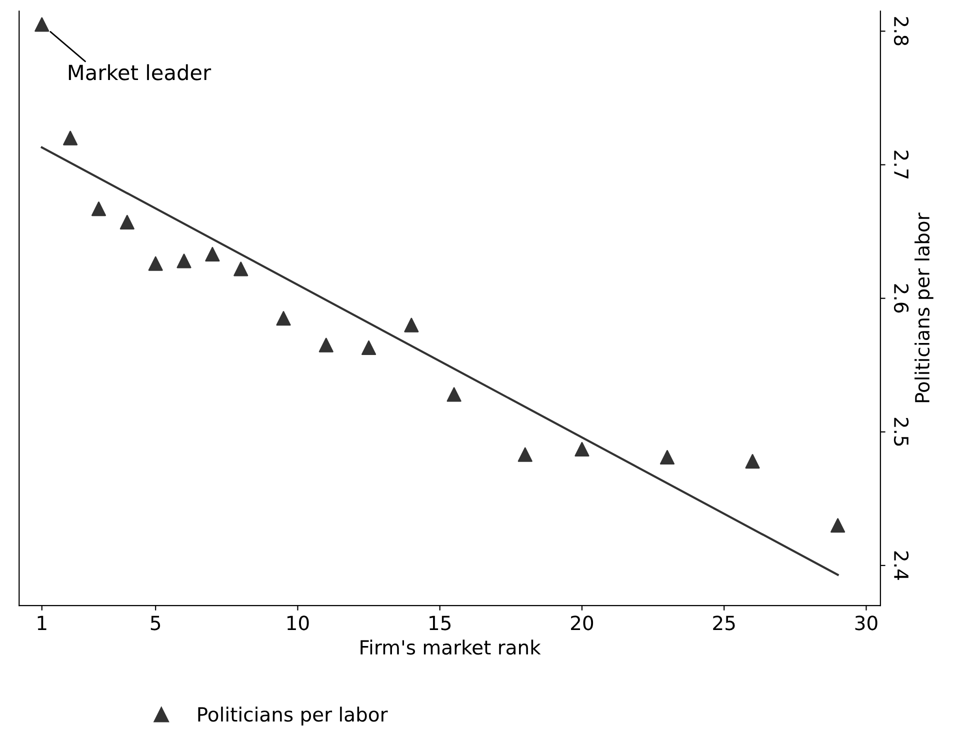  What do you see at coordinates (724, 623) in the screenshot?
I see `x-tick-label: 25` at bounding box center [724, 623].